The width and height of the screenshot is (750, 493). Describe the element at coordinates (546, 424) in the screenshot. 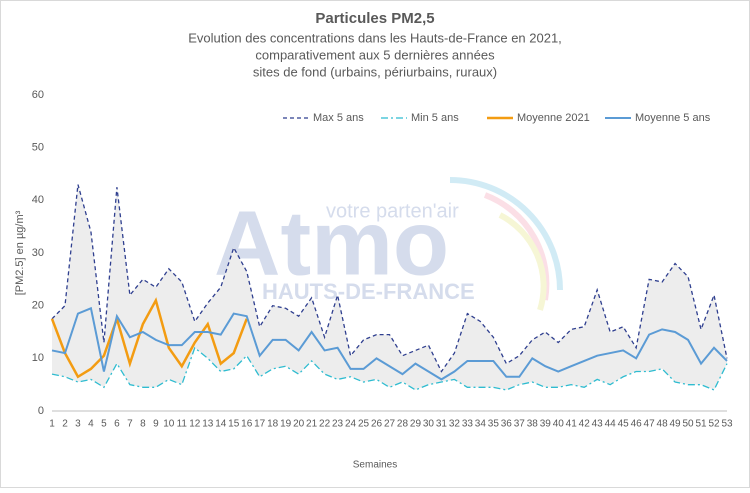

I see `x-tick-label: 39` at that location.